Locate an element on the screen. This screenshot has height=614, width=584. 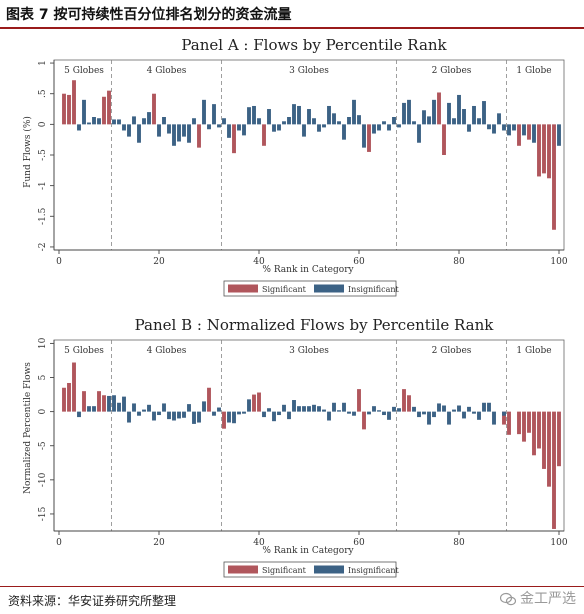
legend-box is located at coordinates (310, 288).